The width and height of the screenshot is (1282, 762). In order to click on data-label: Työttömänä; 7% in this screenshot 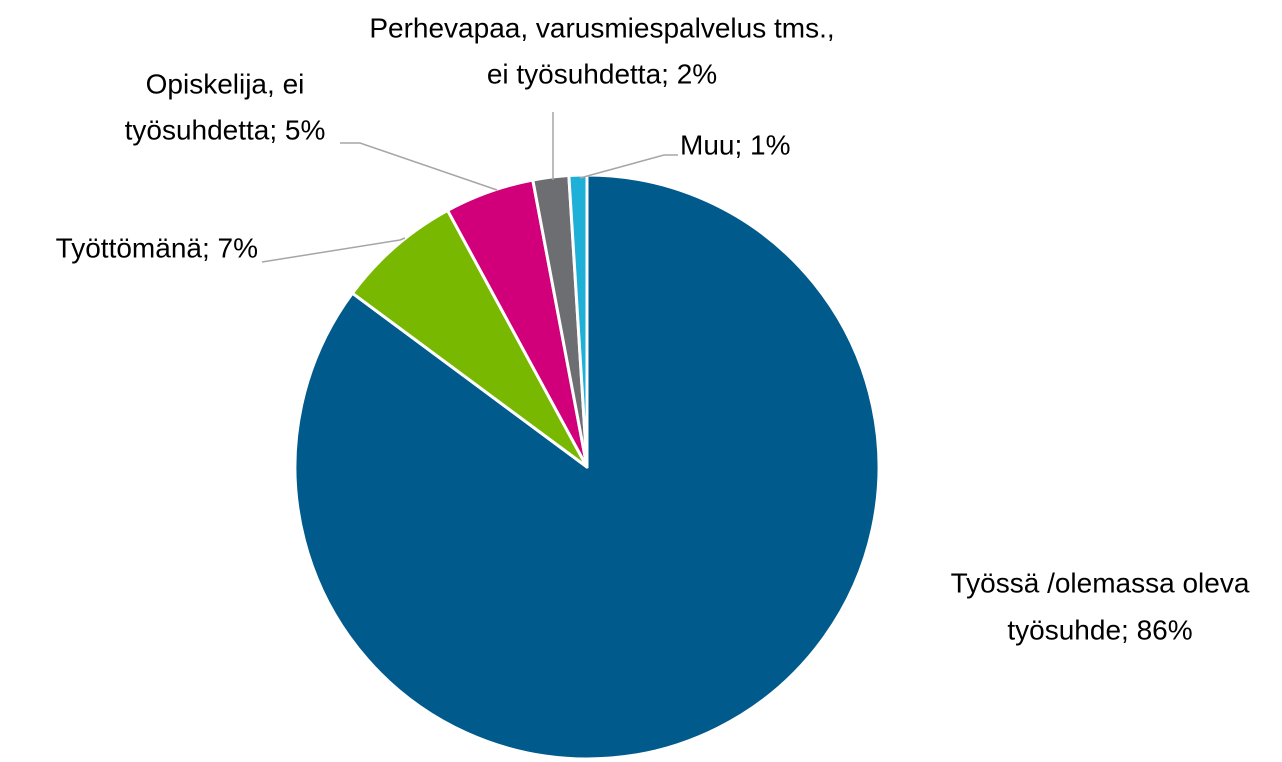, I will do `click(157, 247)`.